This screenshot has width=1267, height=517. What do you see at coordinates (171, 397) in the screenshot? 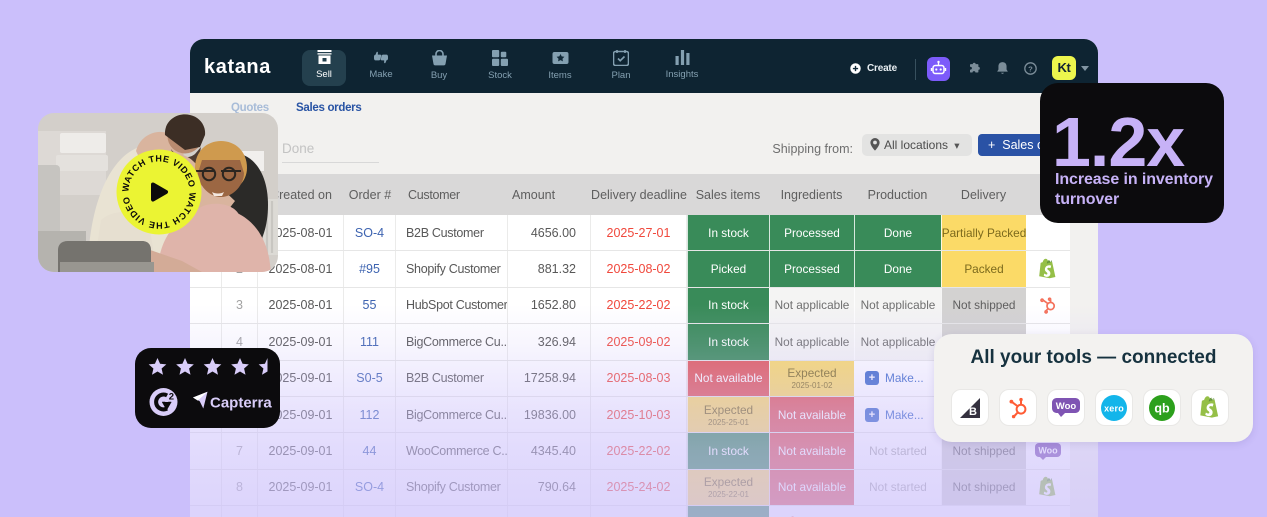
I see `svg-text: 2` at bounding box center [171, 397].